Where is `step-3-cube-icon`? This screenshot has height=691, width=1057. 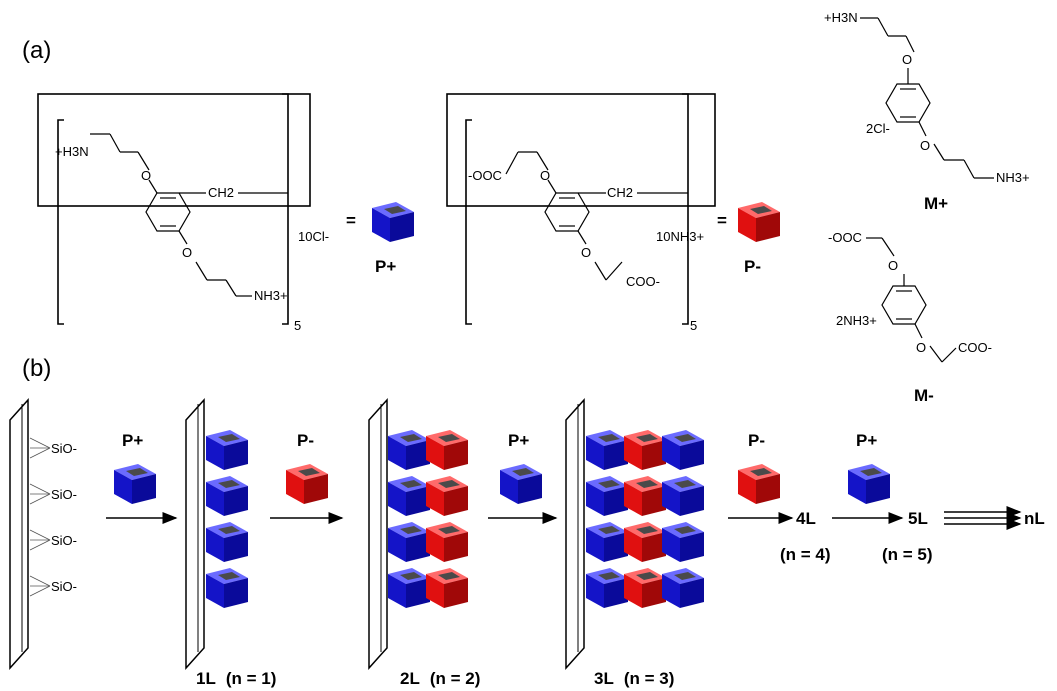
step-3-cube-icon is located at coordinates (521, 484).